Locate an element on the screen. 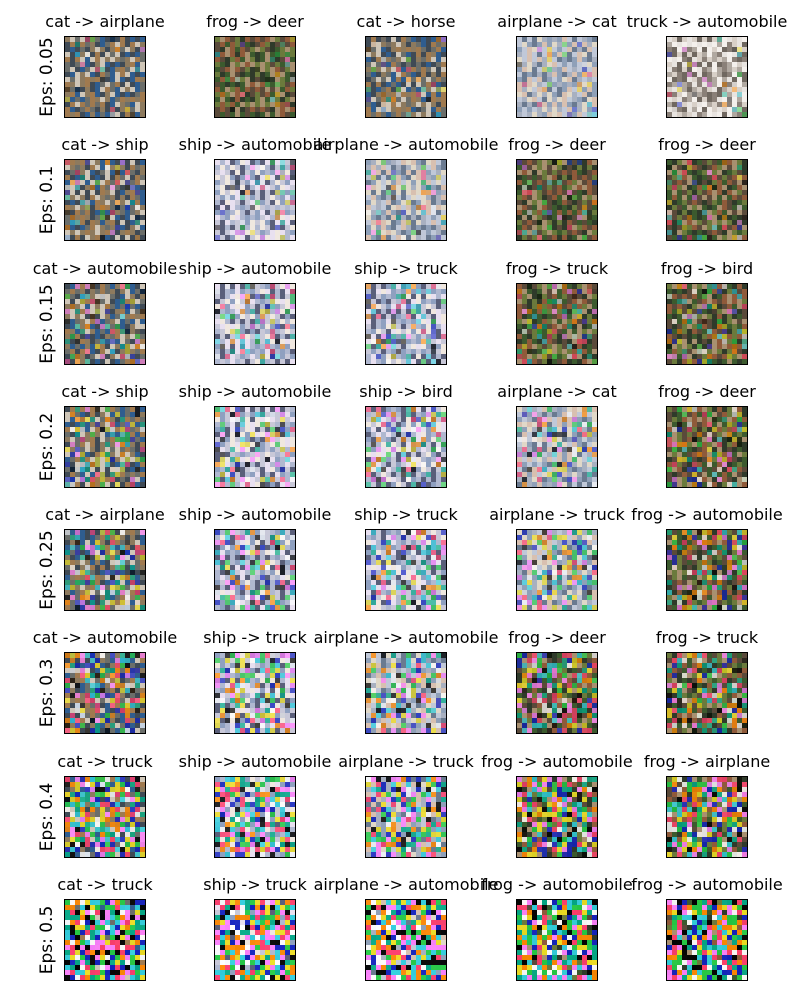 This screenshot has width=800, height=1000. row-label-text: Eps: 0.5 is located at coordinates (47, 940).